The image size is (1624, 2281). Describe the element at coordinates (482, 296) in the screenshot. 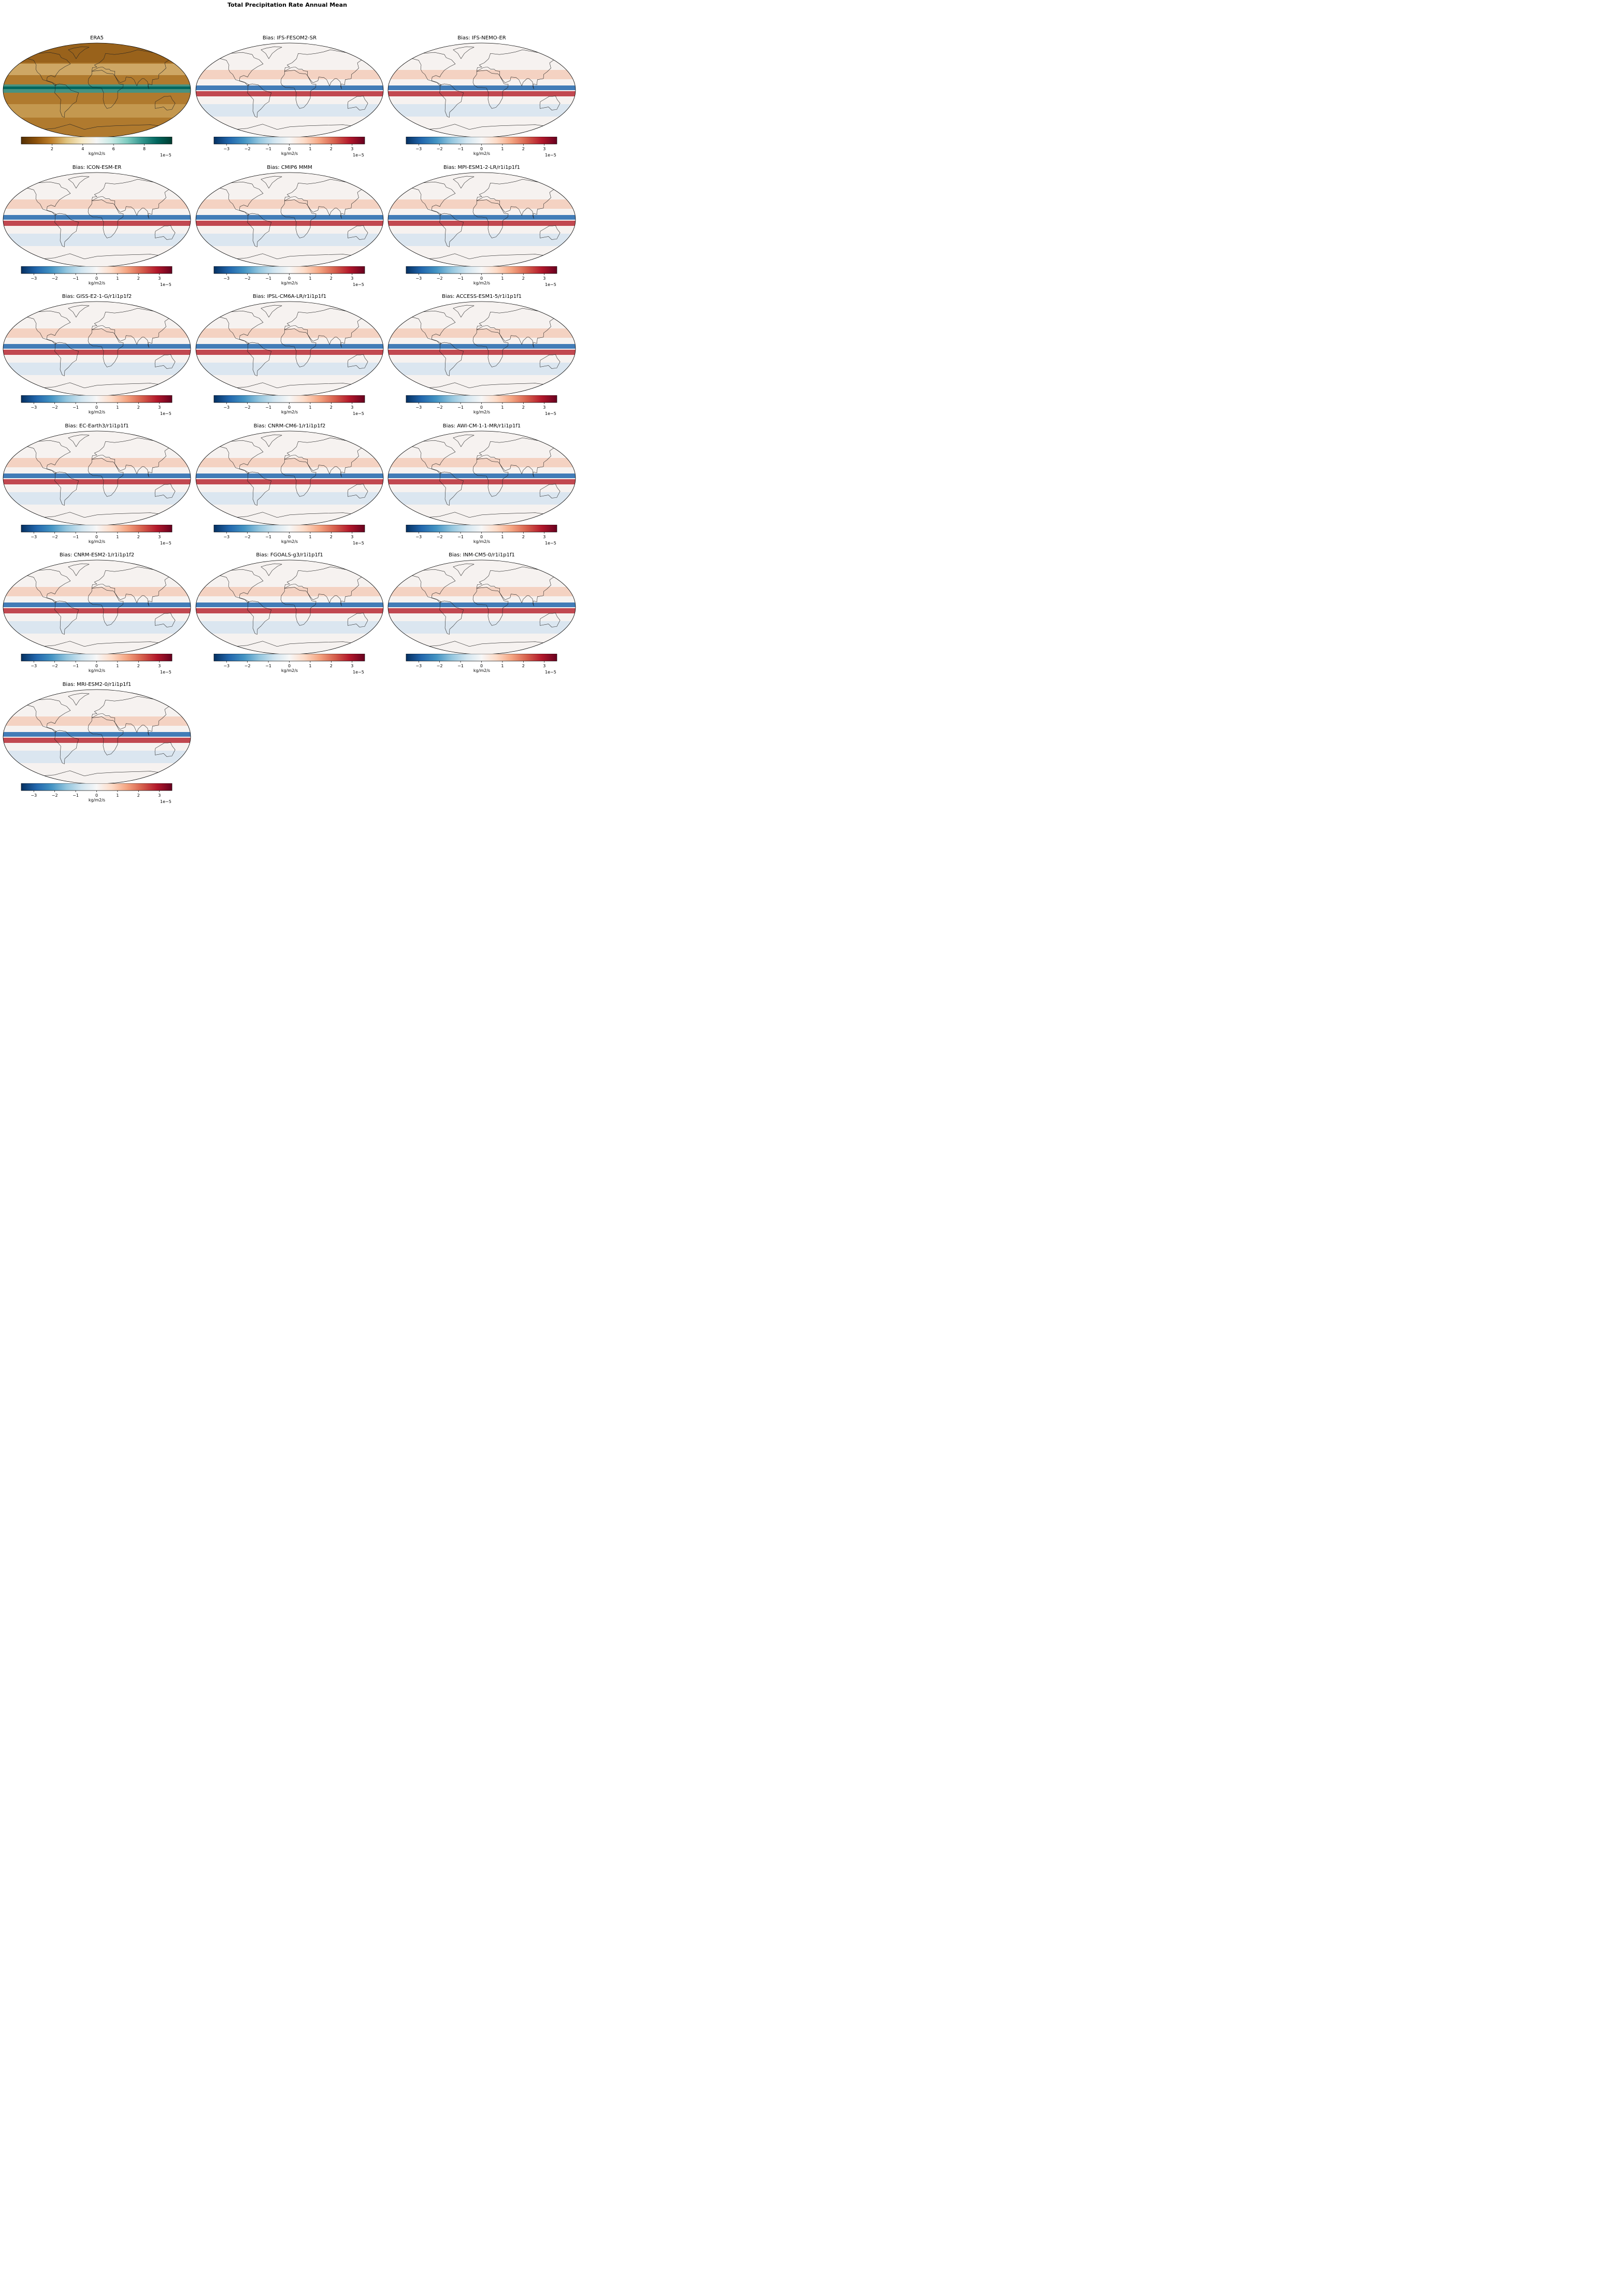

I see `panel-title: Bias: ACCESS-ESM1-5/r1i1p1f1` at that location.